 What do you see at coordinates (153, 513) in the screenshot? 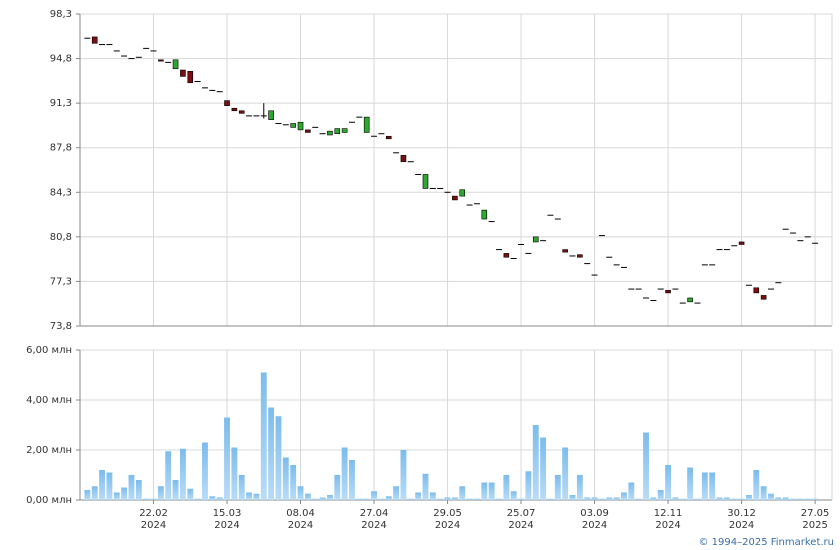
I see `x-tick-label: 22.02` at bounding box center [153, 513].